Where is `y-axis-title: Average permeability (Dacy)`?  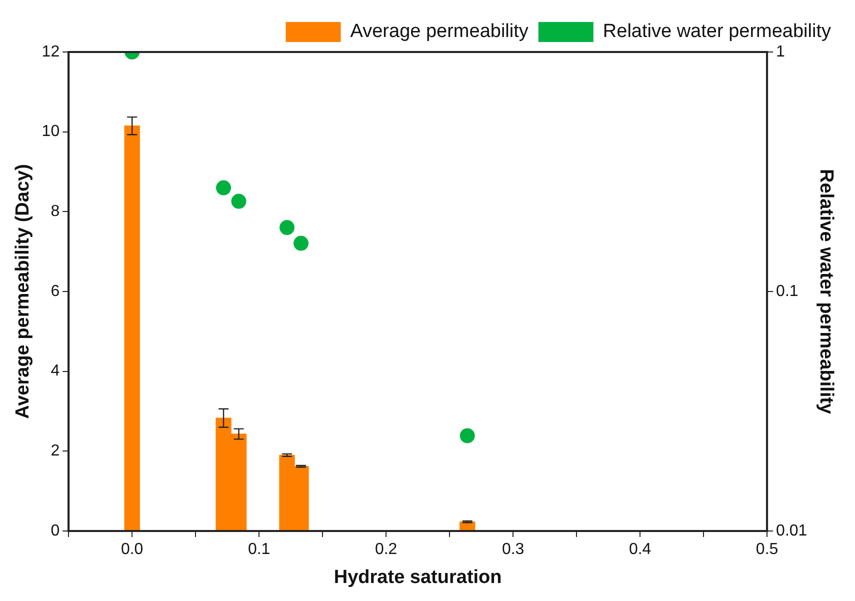
y-axis-title: Average permeability (Dacy) is located at coordinates (23, 291).